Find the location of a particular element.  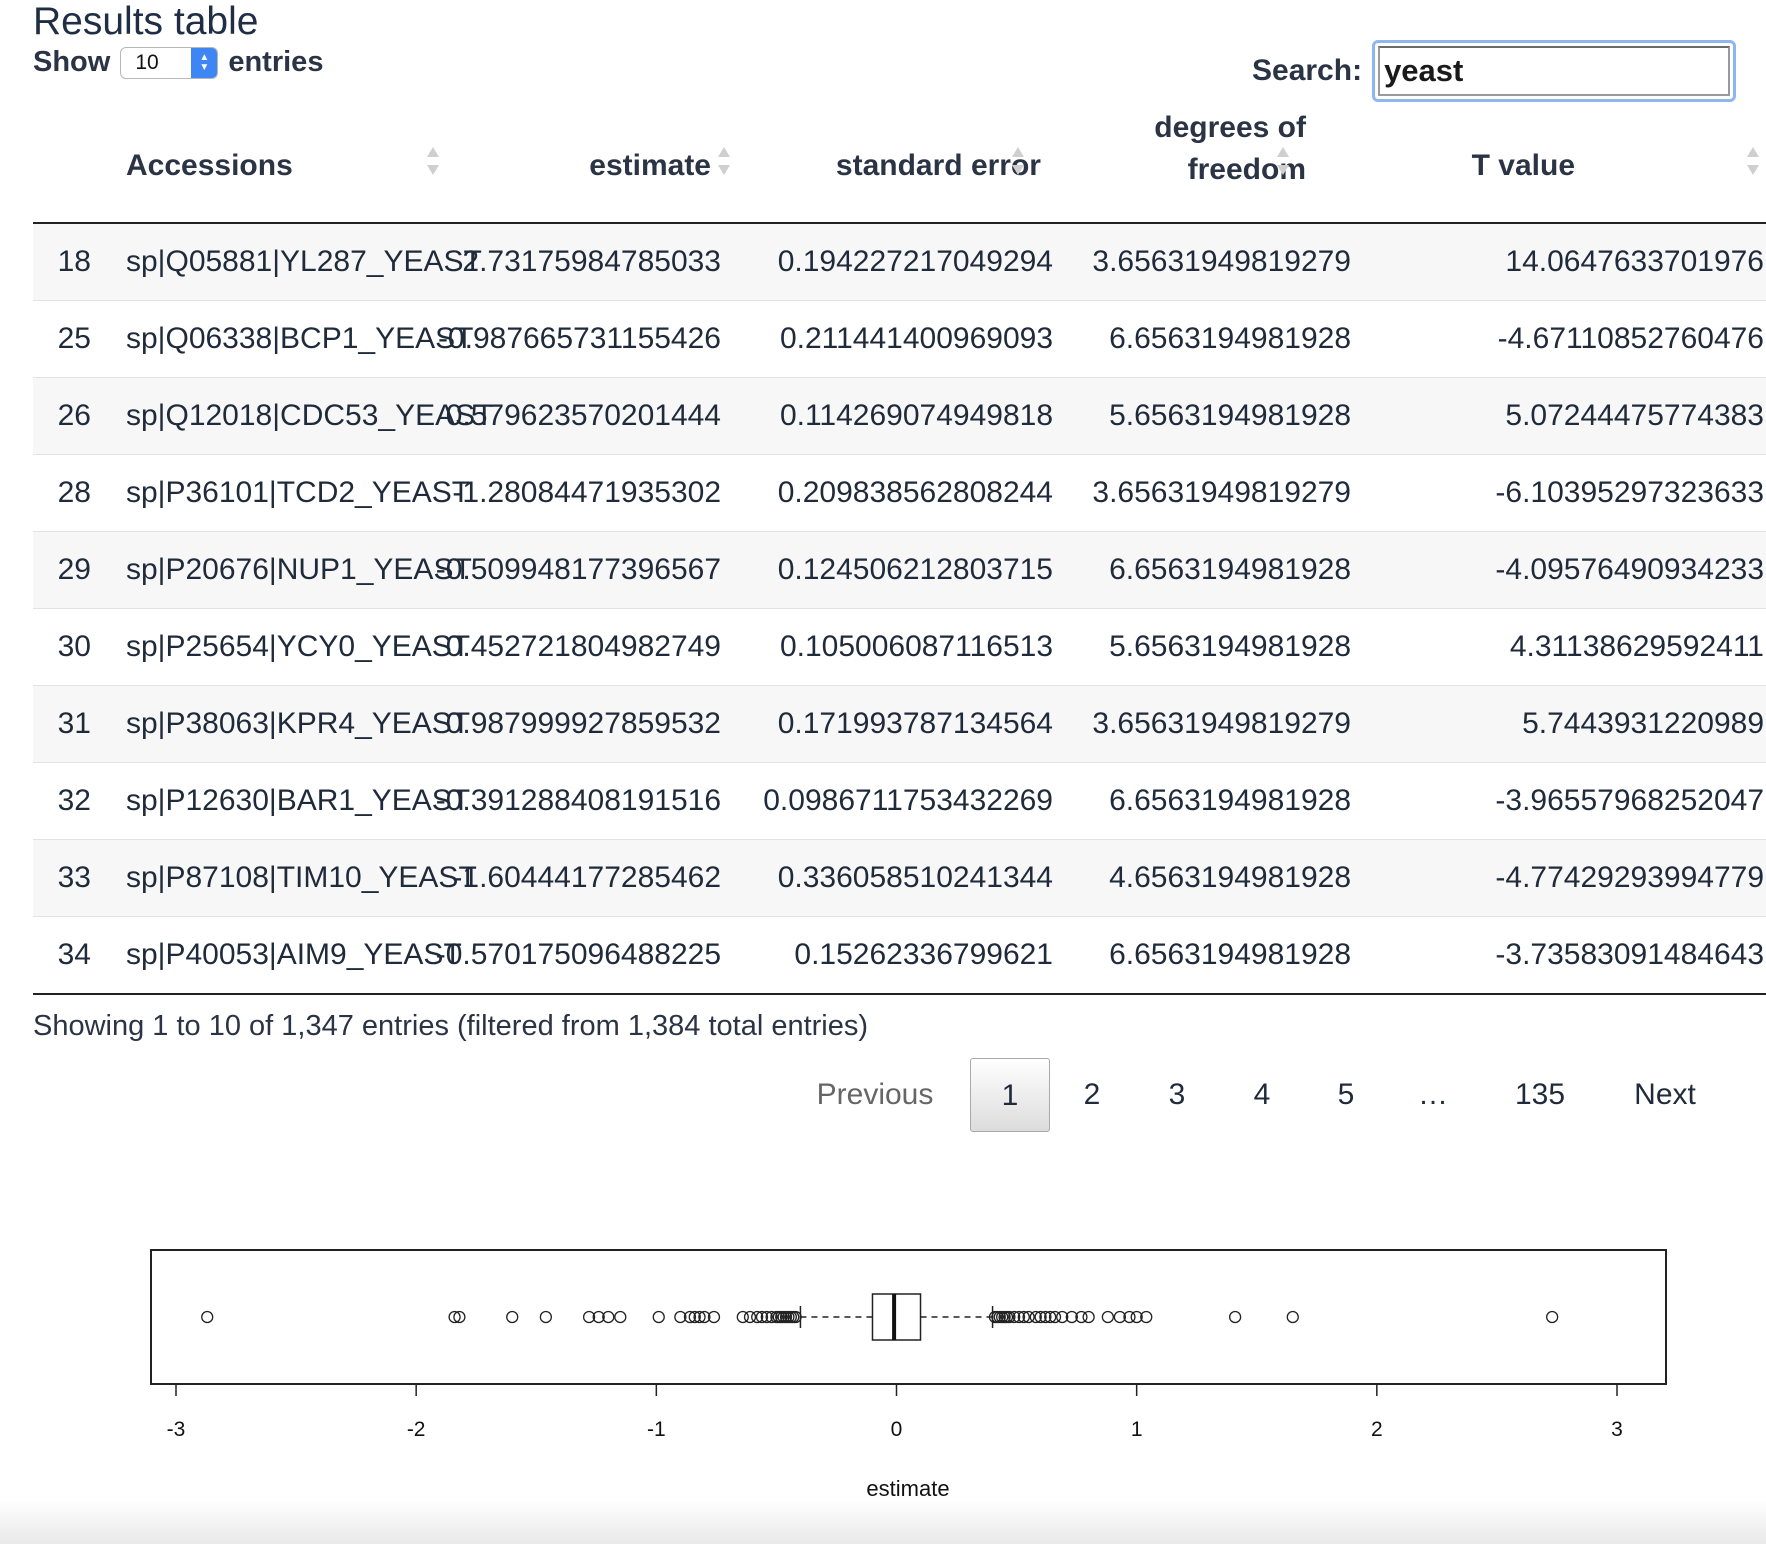

t-value-cell: 4.31138629592411 is located at coordinates (1636, 646).